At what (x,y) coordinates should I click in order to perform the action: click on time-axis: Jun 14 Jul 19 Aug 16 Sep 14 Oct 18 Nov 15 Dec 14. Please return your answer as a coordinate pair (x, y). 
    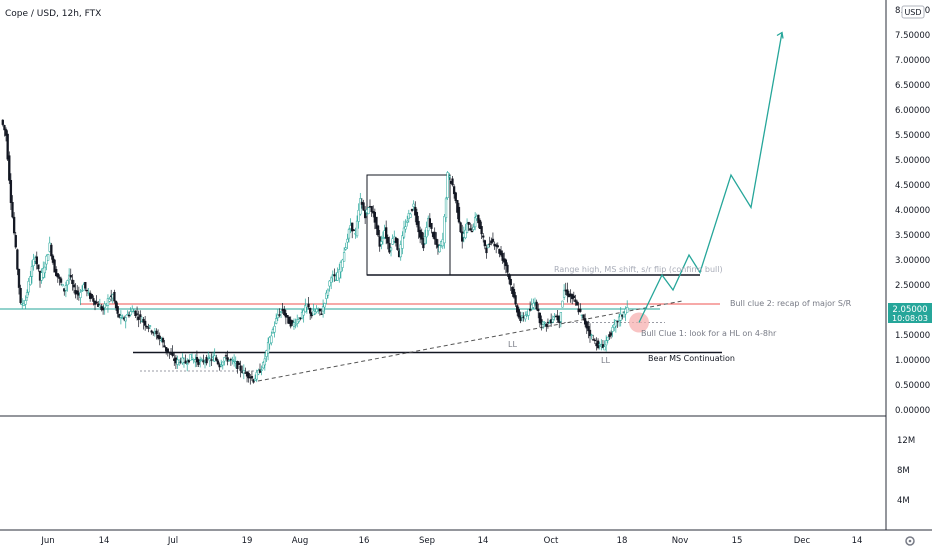
    Looking at the image, I should click on (451, 541).